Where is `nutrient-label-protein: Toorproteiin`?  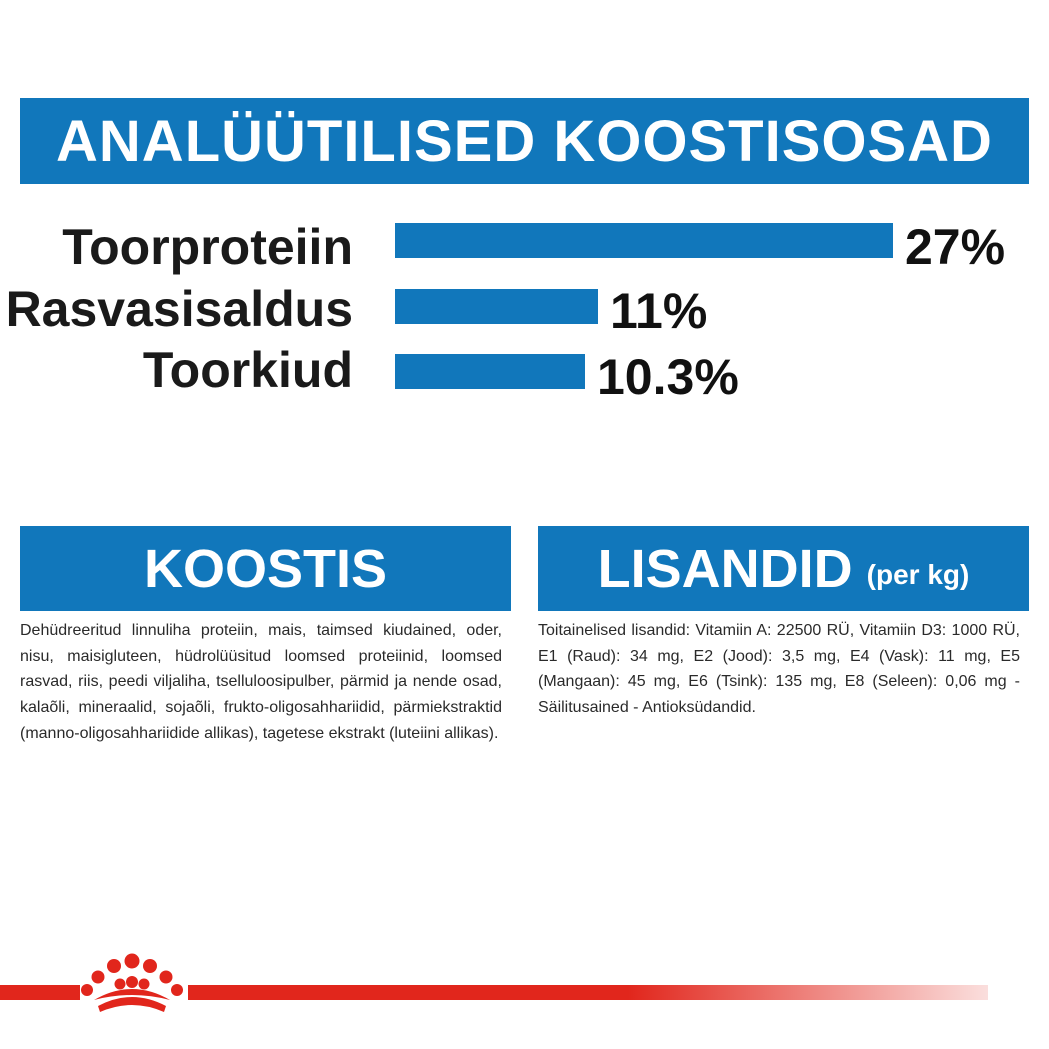
nutrient-label-protein: Toorproteiin is located at coordinates (207, 247).